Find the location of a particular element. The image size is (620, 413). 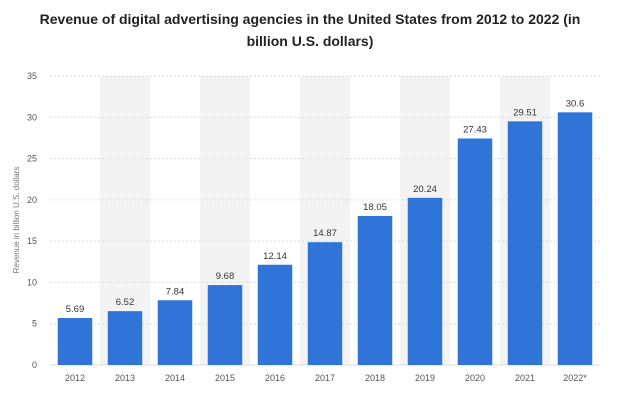

value-label: 7.84 is located at coordinates (175, 291).